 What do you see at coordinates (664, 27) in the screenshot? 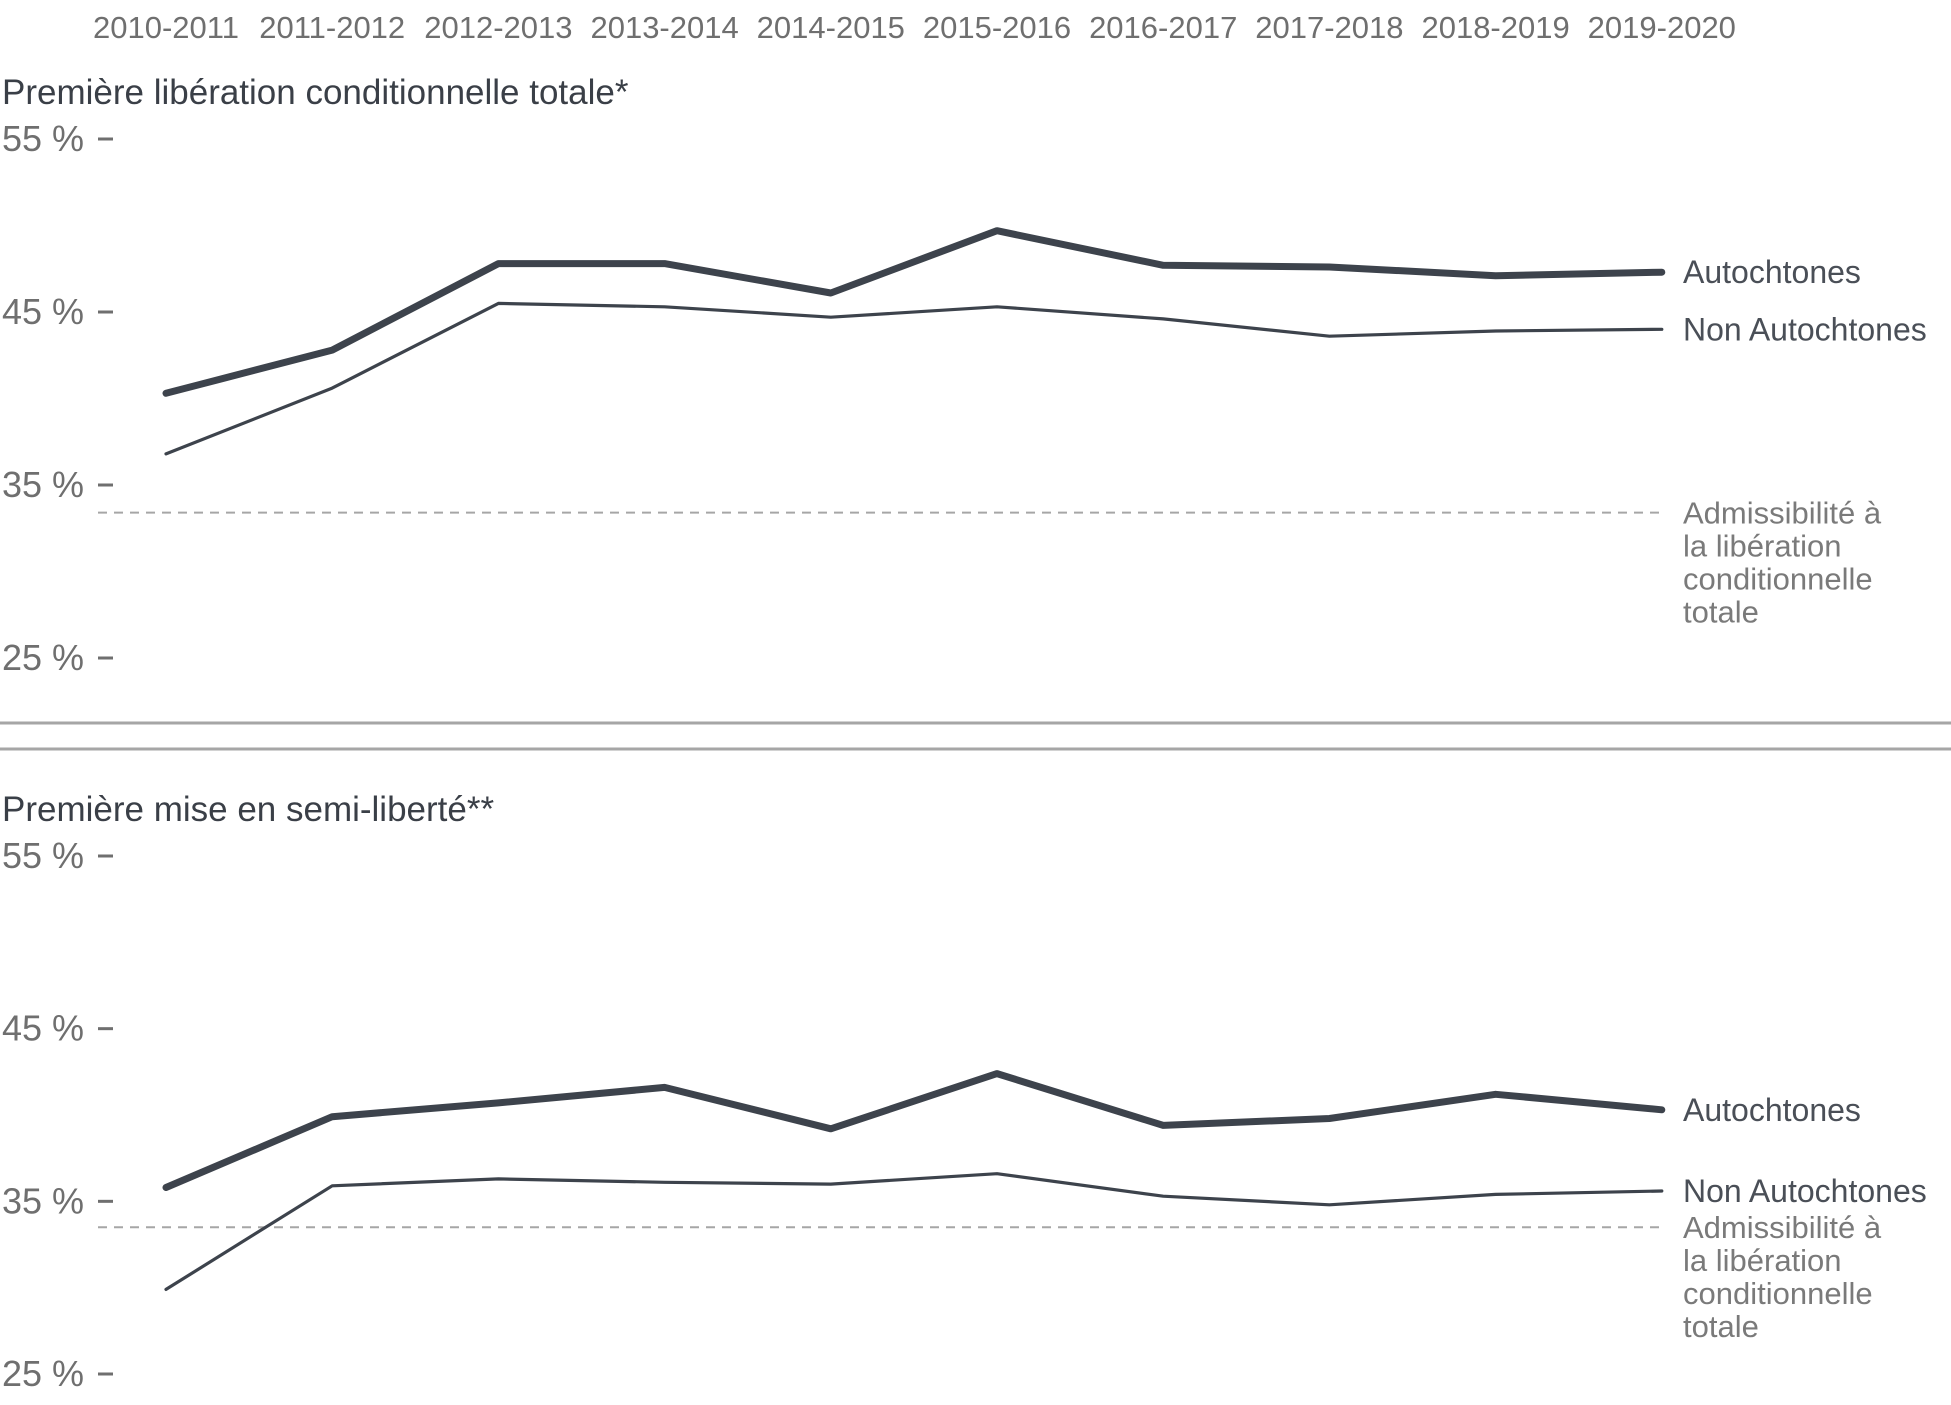
I see `x-tick-label: 2013-2014` at bounding box center [664, 27].